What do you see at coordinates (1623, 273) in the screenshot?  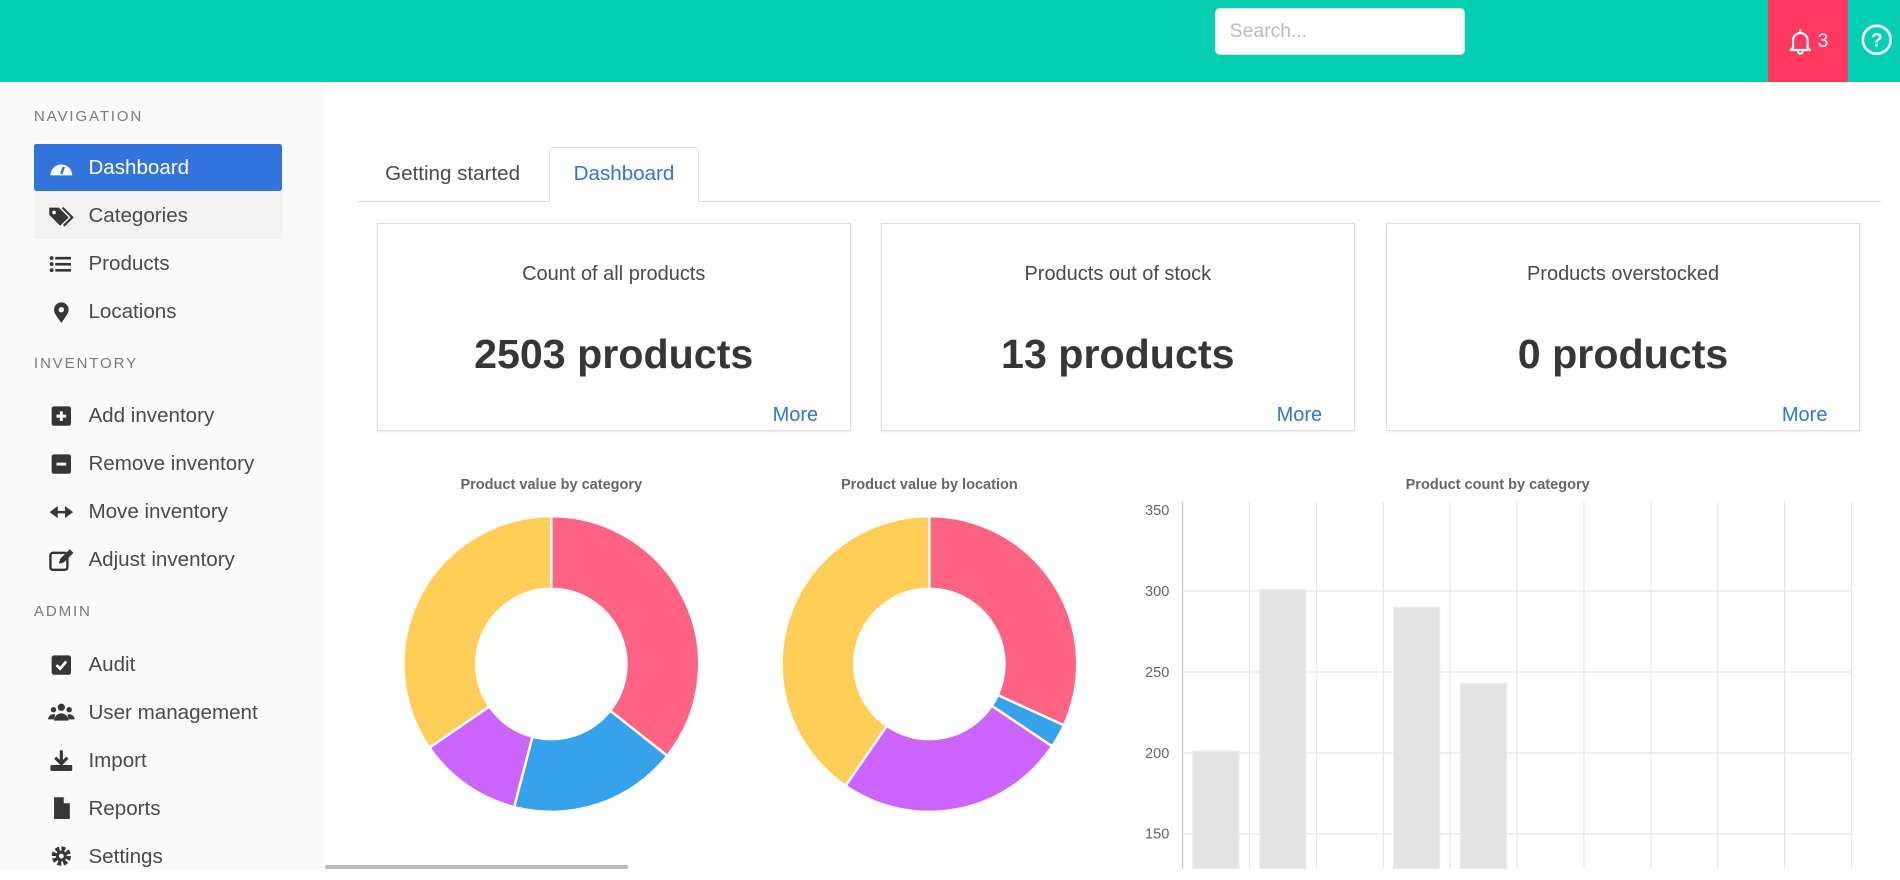 I see `card-title: Products overstocked` at bounding box center [1623, 273].